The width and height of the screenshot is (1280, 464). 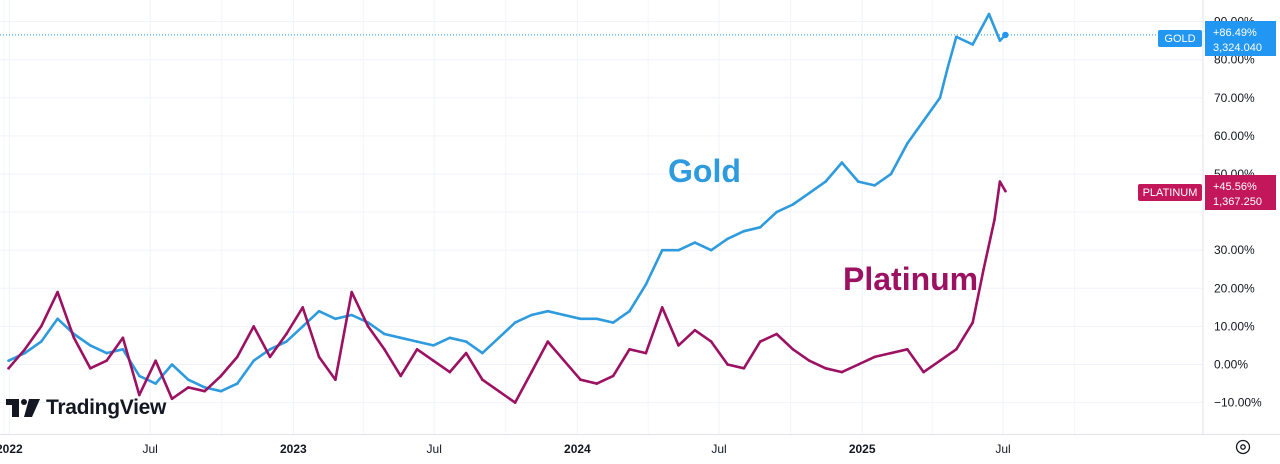 What do you see at coordinates (862, 449) in the screenshot?
I see `x-tick-label: 2025` at bounding box center [862, 449].